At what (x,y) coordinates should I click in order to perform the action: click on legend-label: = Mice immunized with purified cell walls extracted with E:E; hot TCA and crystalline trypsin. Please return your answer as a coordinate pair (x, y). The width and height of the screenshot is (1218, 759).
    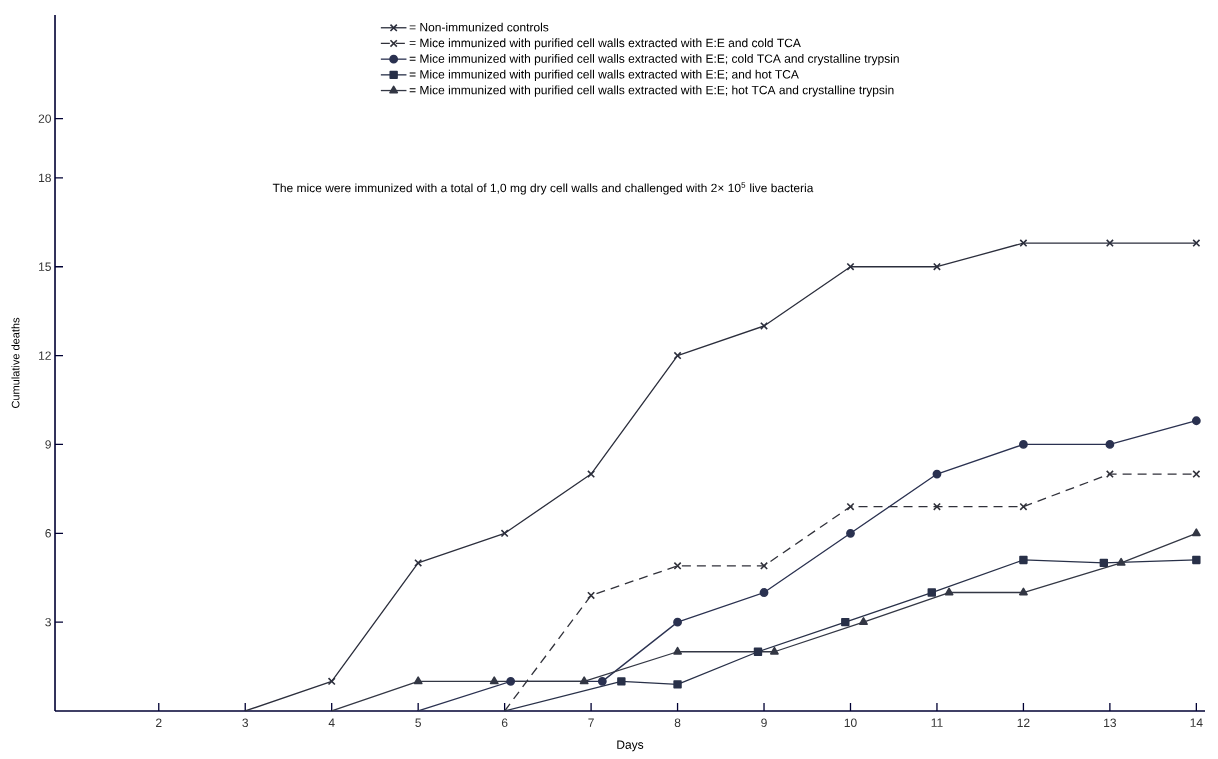
    Looking at the image, I should click on (651, 91).